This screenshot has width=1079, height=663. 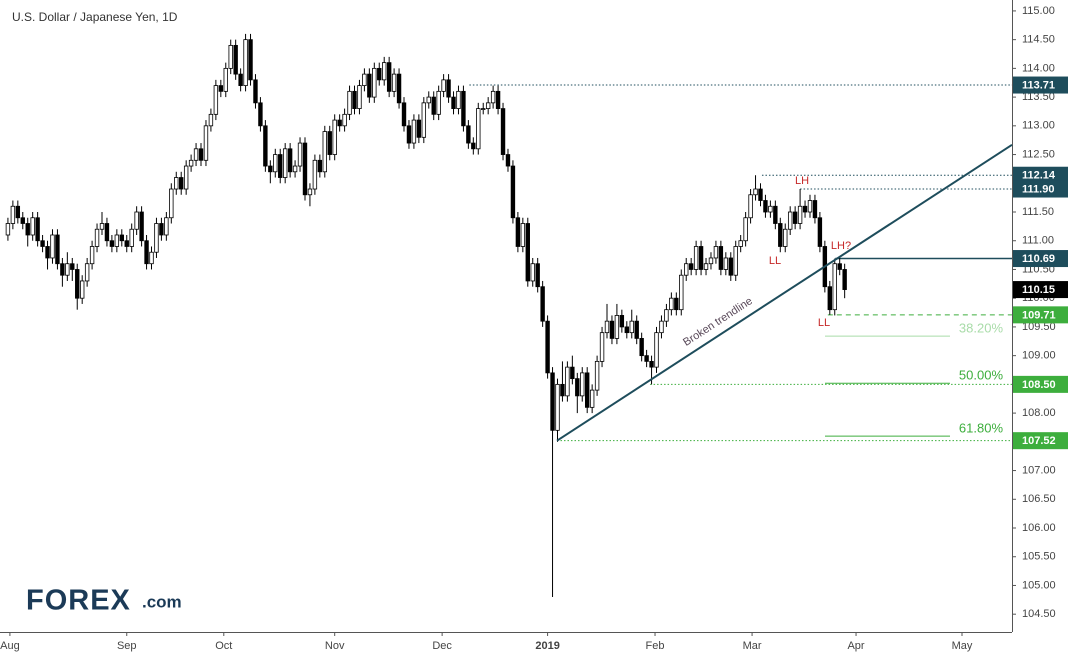 What do you see at coordinates (1039, 327) in the screenshot?
I see `y-tick-label: 109.50` at bounding box center [1039, 327].